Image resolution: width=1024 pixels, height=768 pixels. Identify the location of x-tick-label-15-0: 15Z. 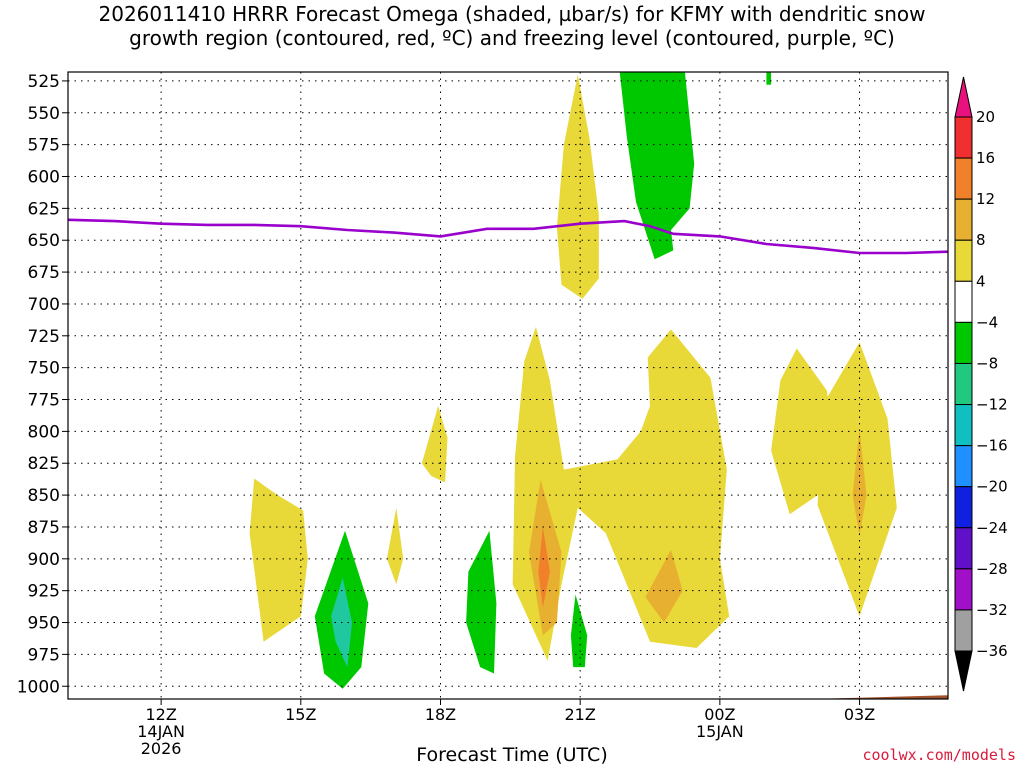
(300, 714).